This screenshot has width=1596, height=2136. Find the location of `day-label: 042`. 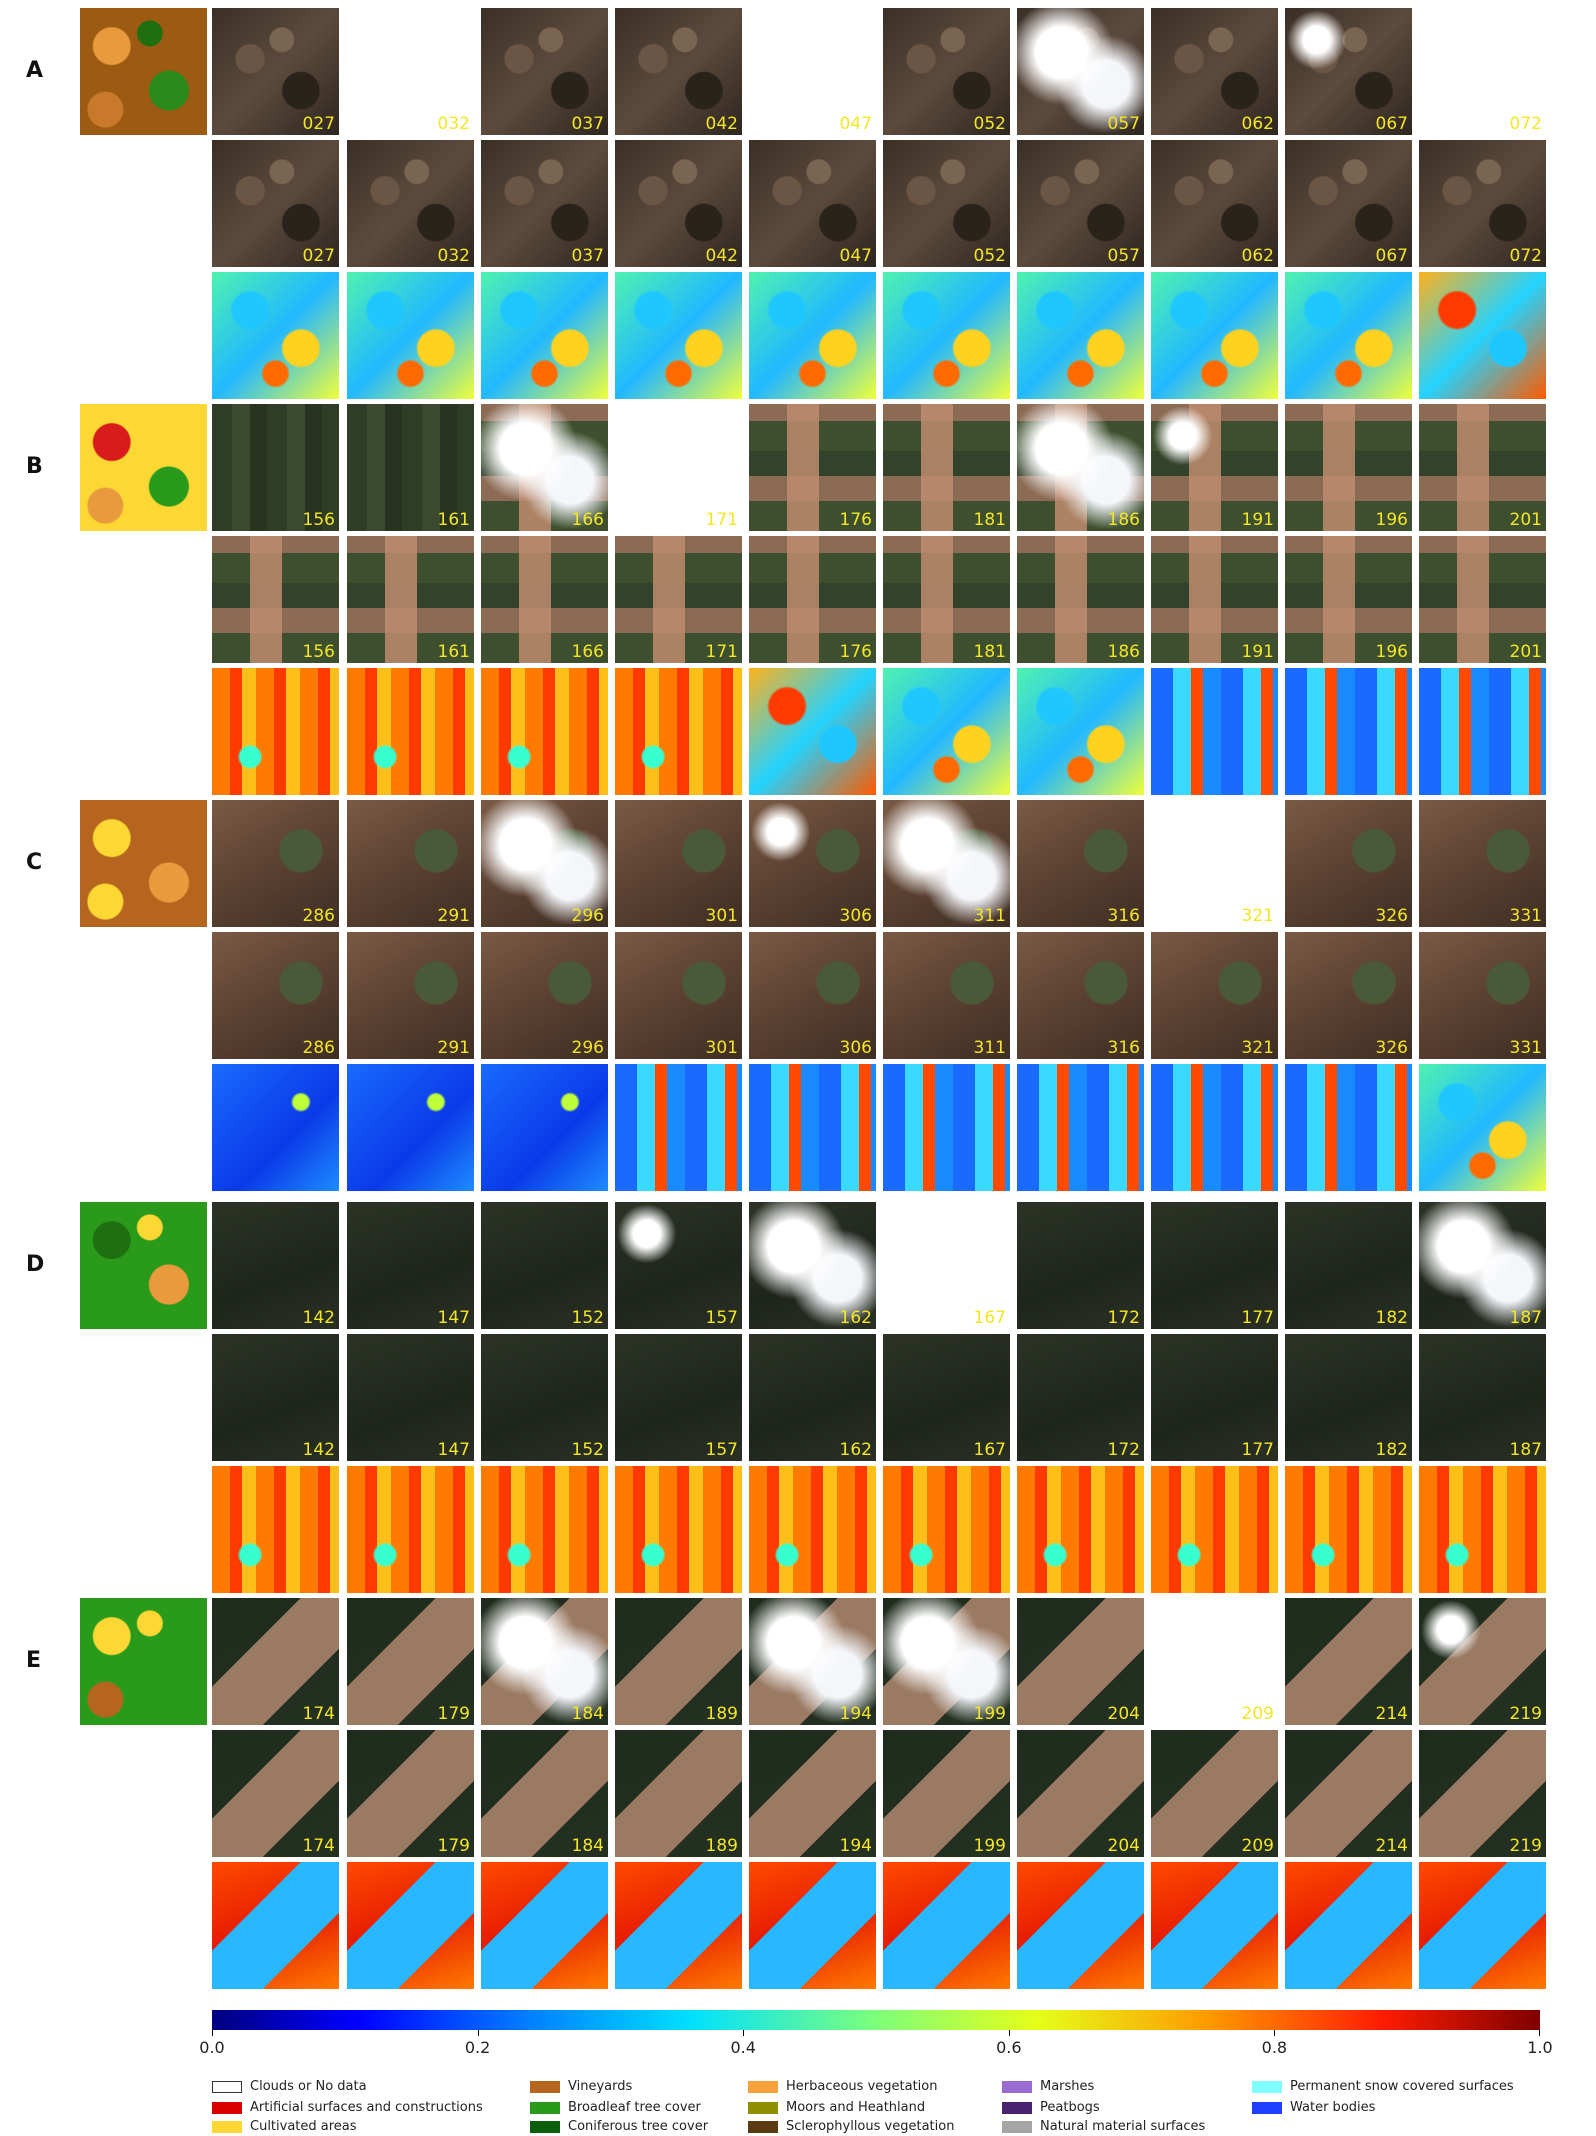

day-label: 042 is located at coordinates (721, 256).